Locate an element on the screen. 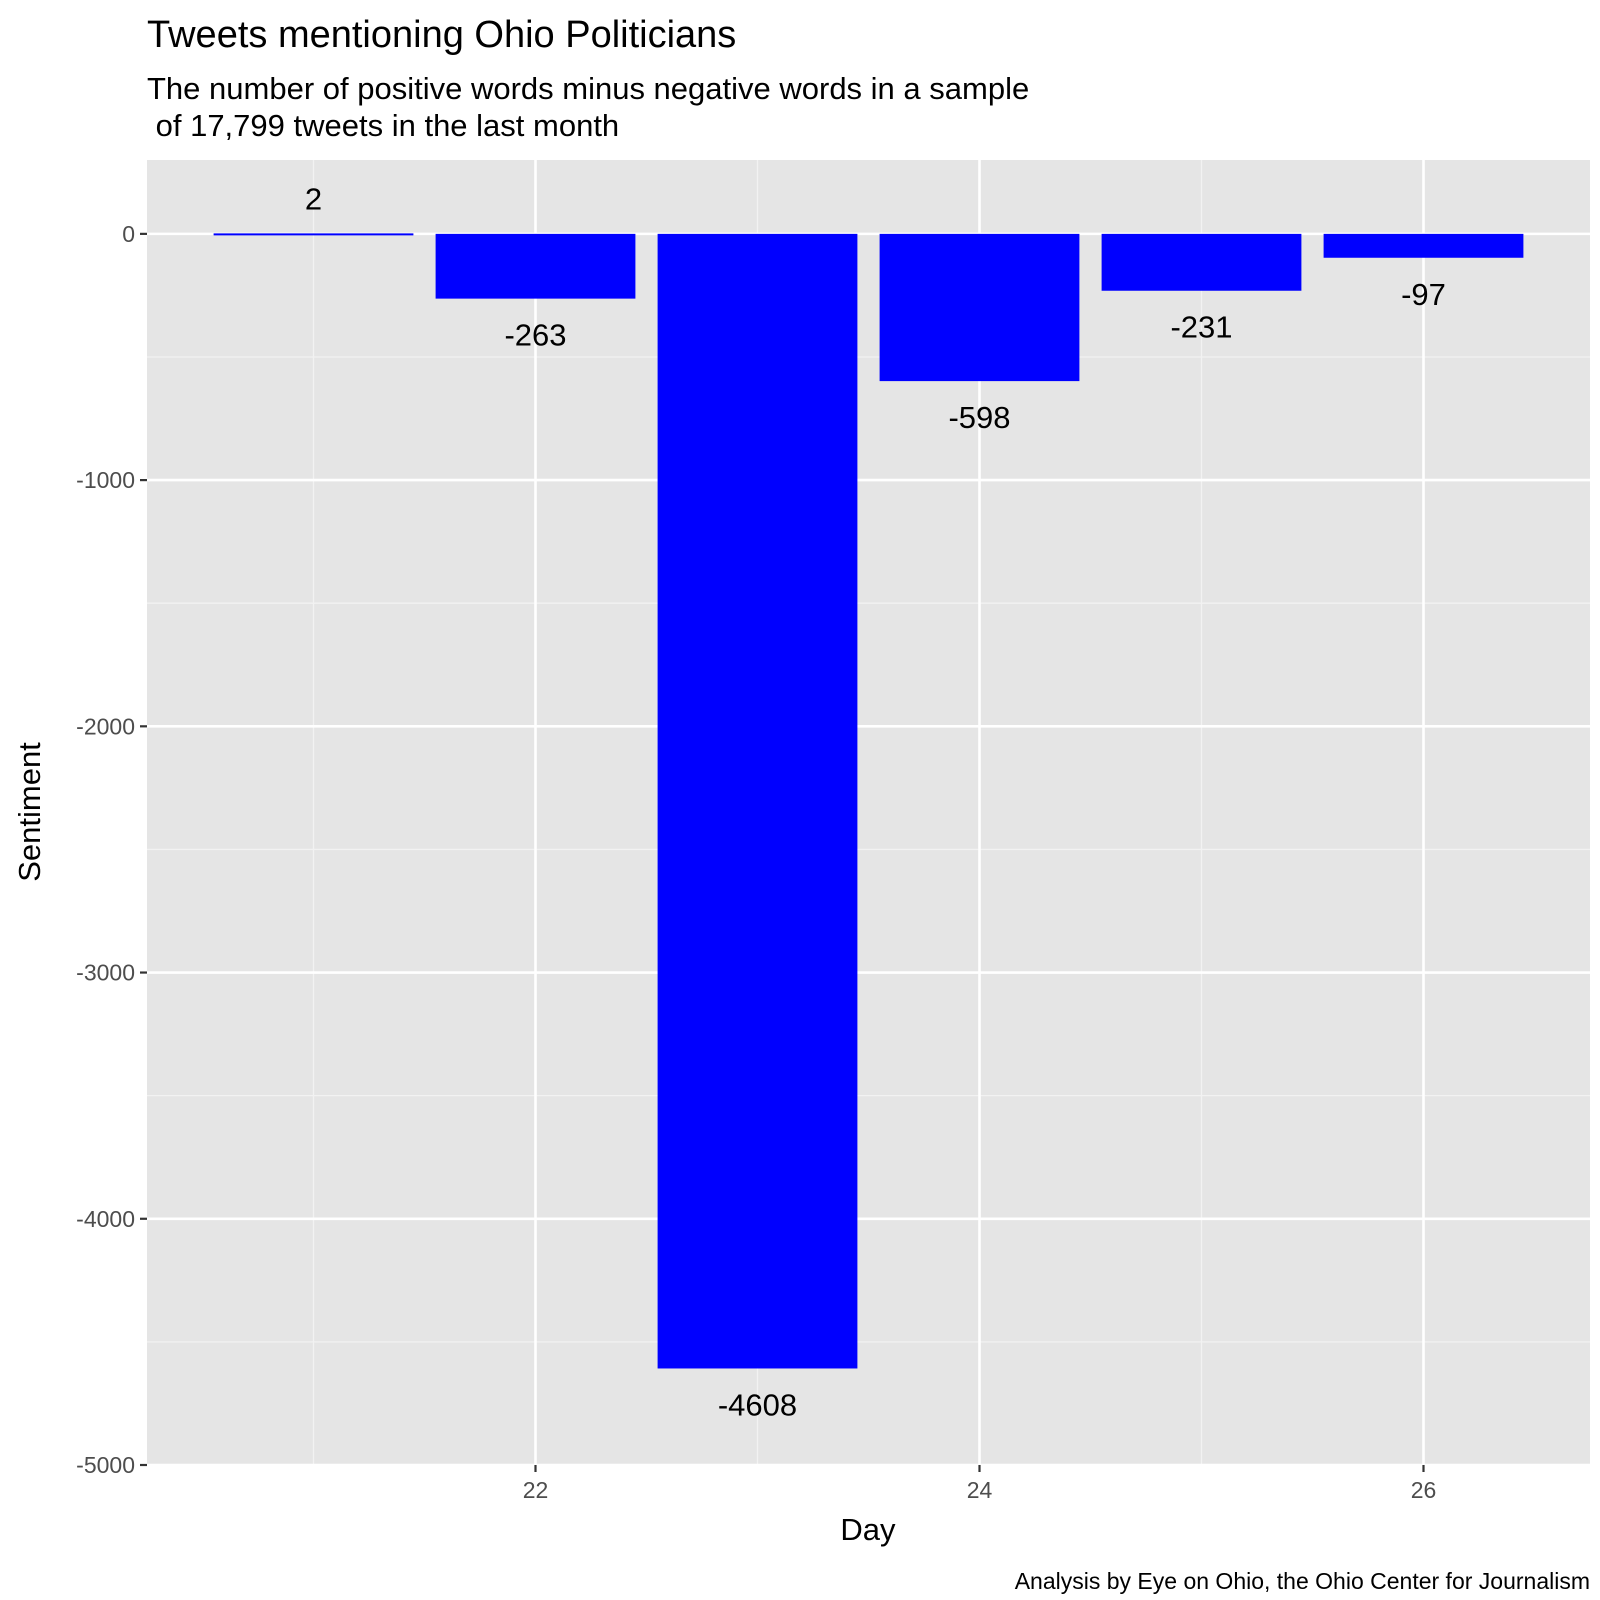 The width and height of the screenshot is (1600, 1600). y-tick-label: -2000 is located at coordinates (105, 726).